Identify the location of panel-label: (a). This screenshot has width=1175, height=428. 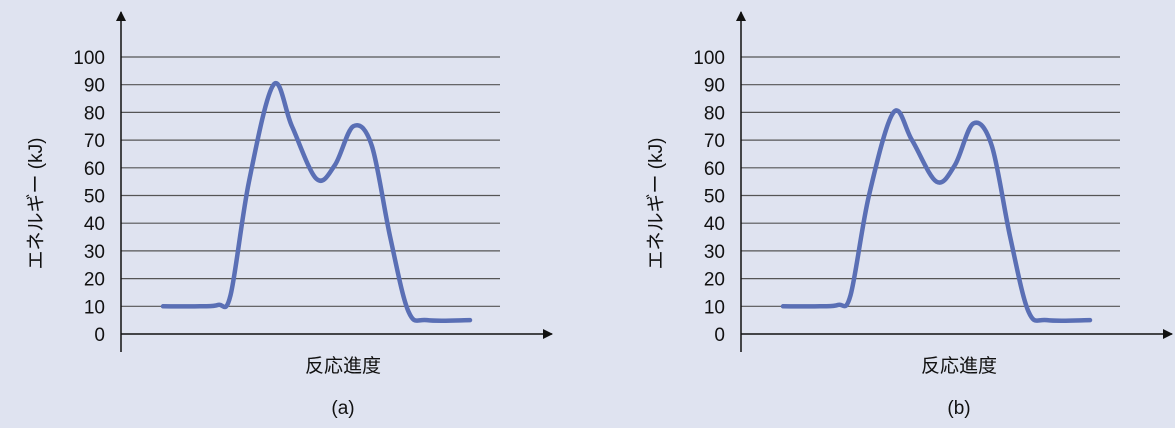
(342, 408).